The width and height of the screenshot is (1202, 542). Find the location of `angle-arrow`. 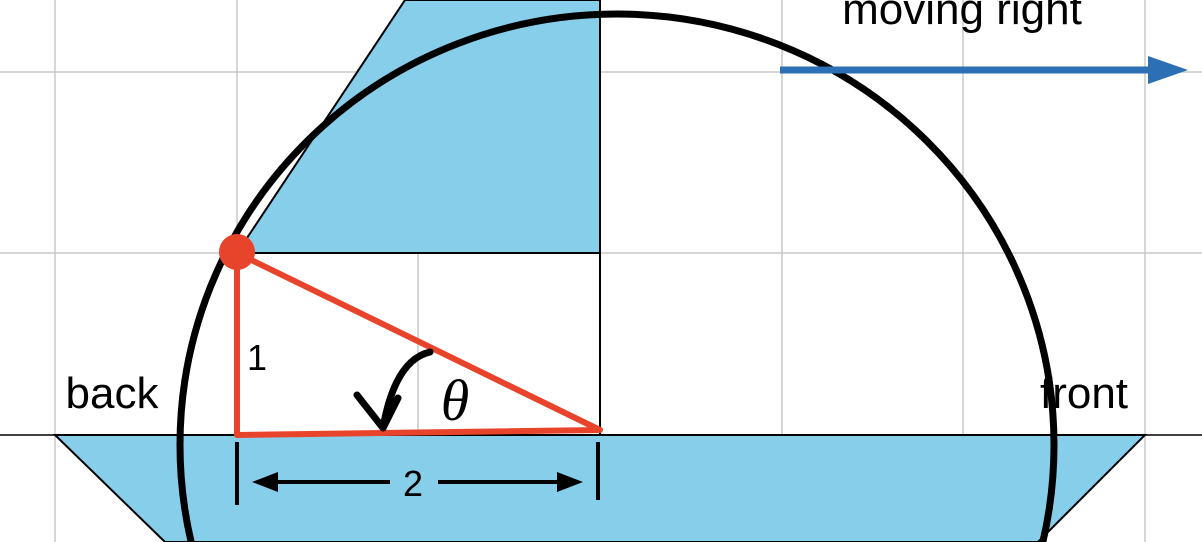

angle-arrow is located at coordinates (393, 390).